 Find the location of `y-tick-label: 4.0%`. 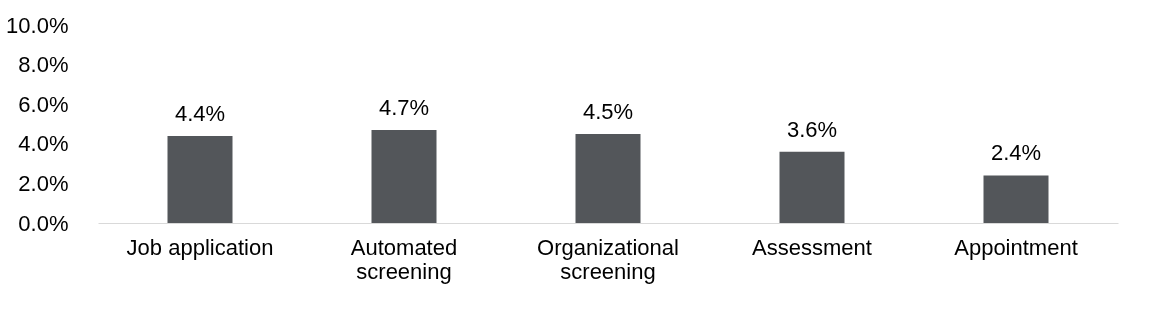

y-tick-label: 4.0% is located at coordinates (43, 144).